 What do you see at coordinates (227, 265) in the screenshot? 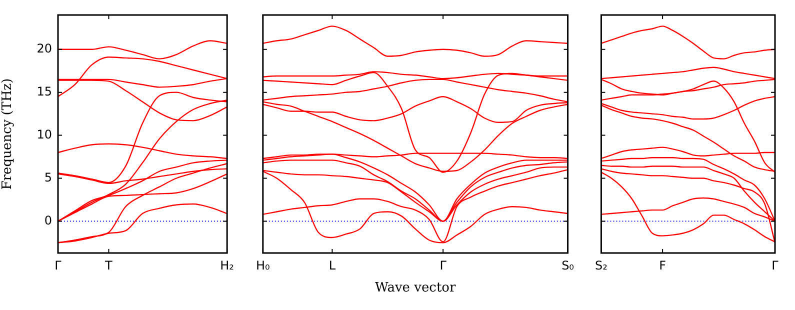
I see `x-tick-label: H₂` at bounding box center [227, 265].